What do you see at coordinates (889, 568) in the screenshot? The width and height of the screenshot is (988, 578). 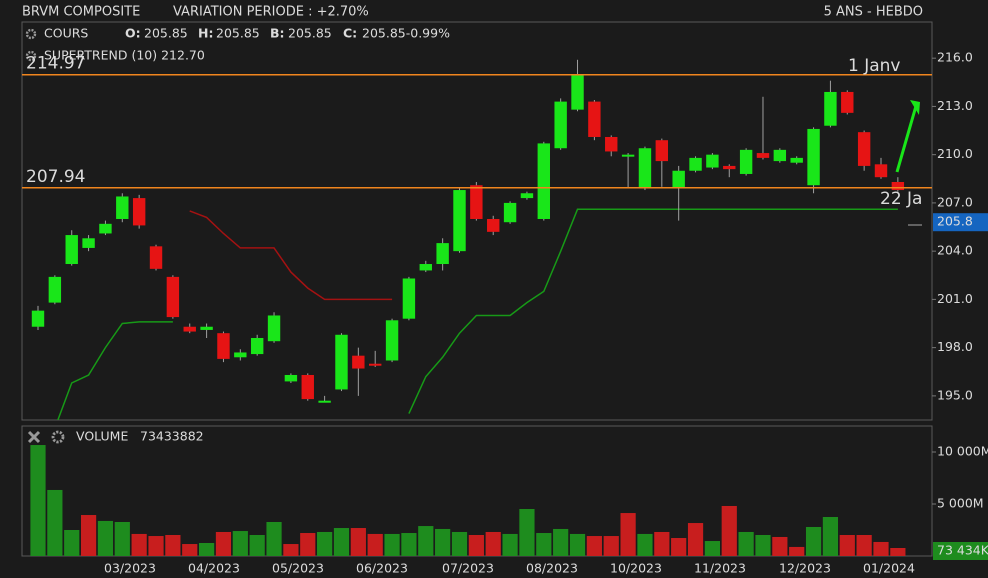 I see `x-tick-label: 01/2024` at bounding box center [889, 568].